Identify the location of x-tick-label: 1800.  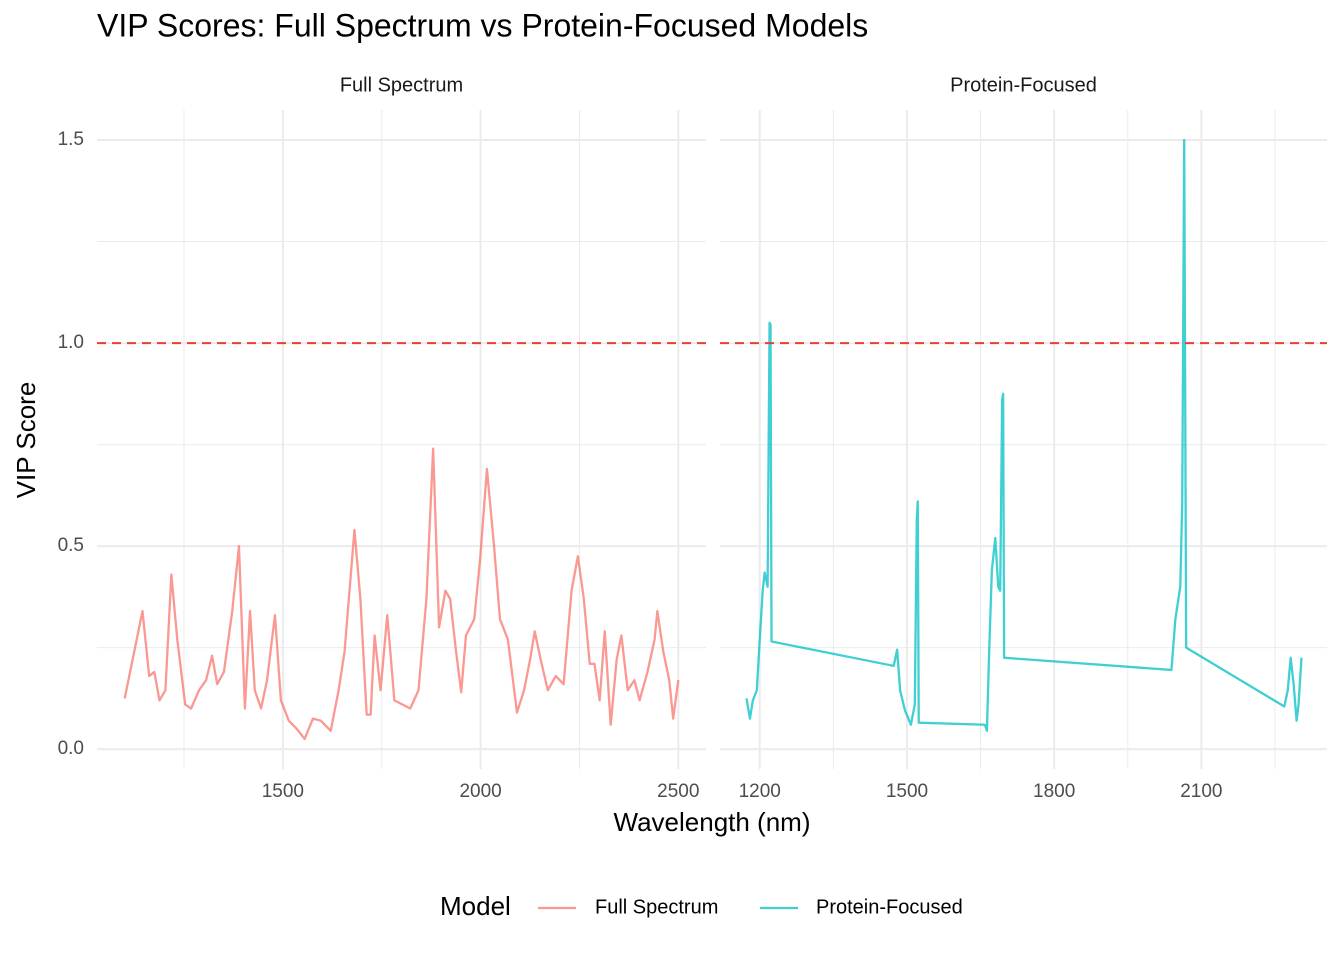
(1054, 791).